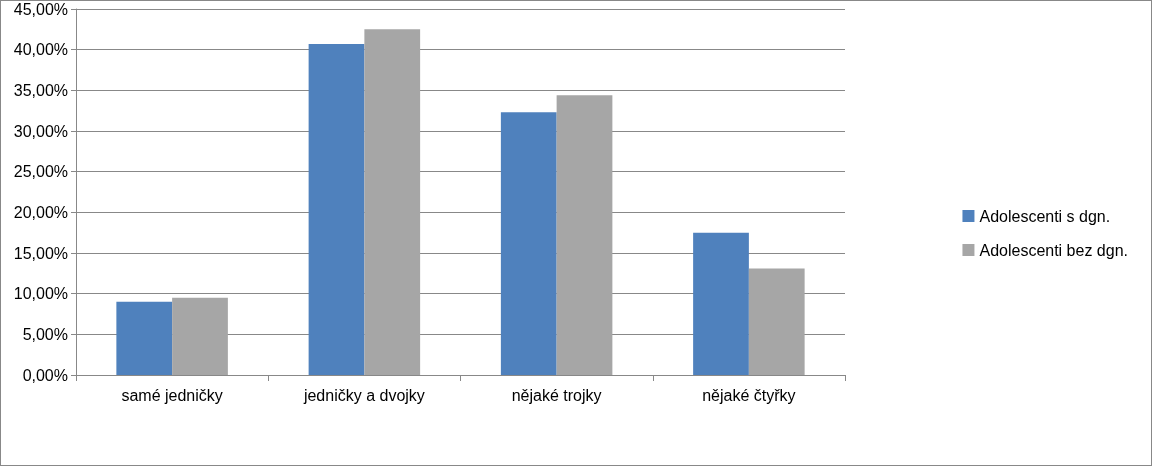  What do you see at coordinates (40, 212) in the screenshot?
I see `y-tick-label: 20,00%` at bounding box center [40, 212].